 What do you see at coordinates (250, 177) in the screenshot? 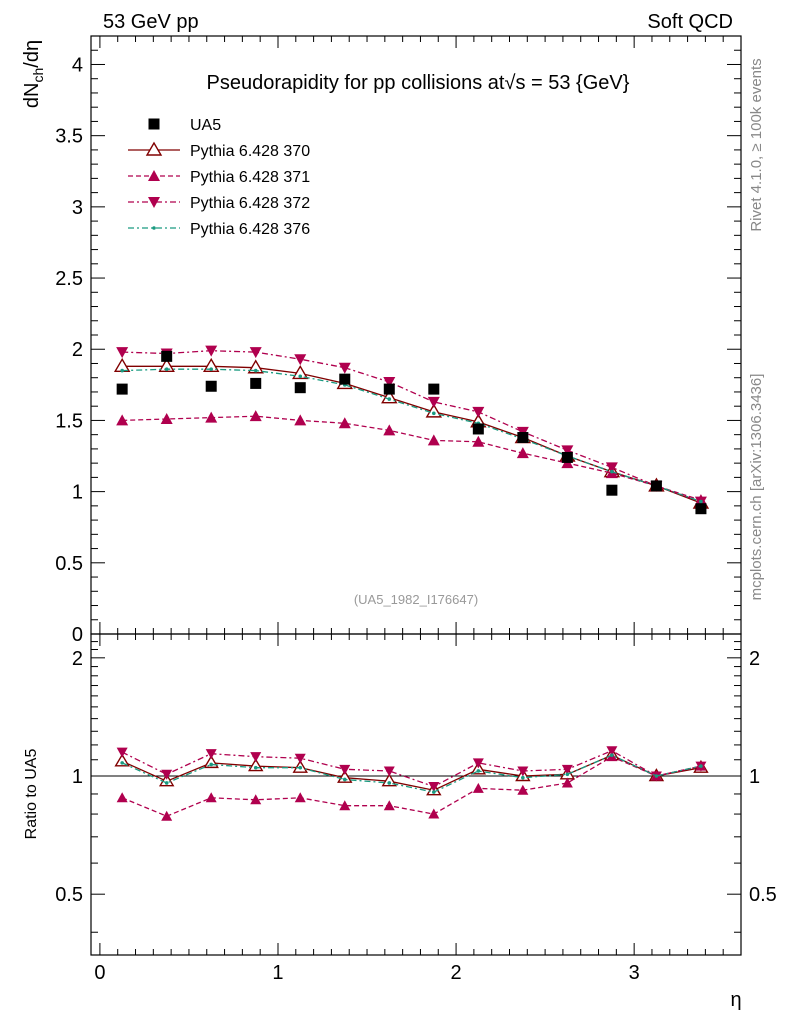
I see `legend-label: Pythia 6.428 371` at bounding box center [250, 177].